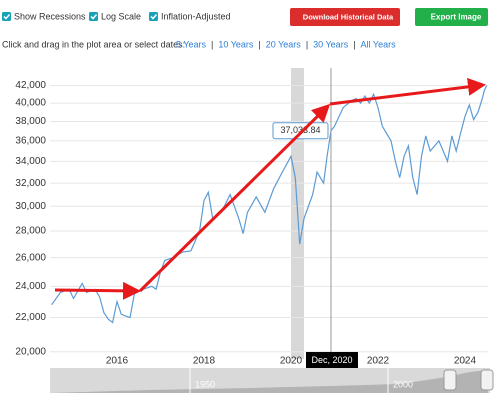  Describe the element at coordinates (30, 231) in the screenshot. I see `y-tick-label: 28,000` at that location.